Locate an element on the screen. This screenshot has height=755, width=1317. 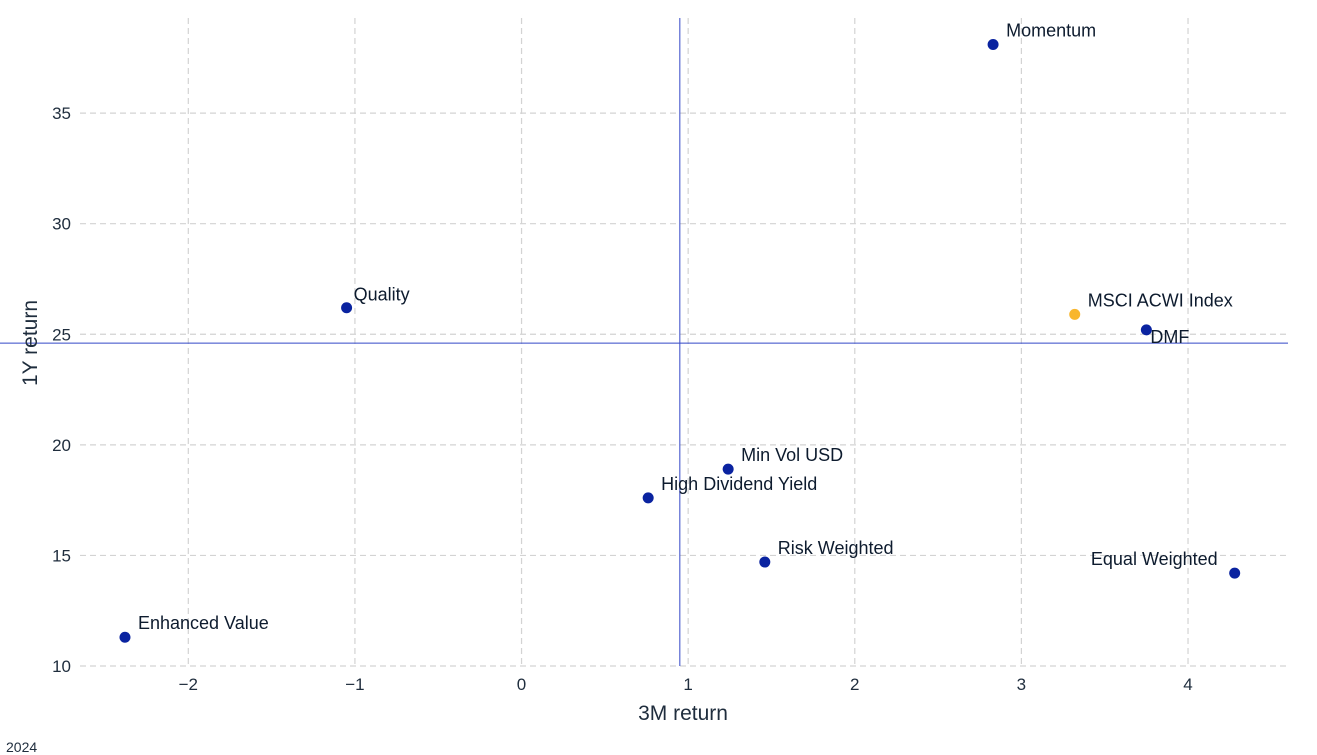
point-label: Quality is located at coordinates (382, 295).